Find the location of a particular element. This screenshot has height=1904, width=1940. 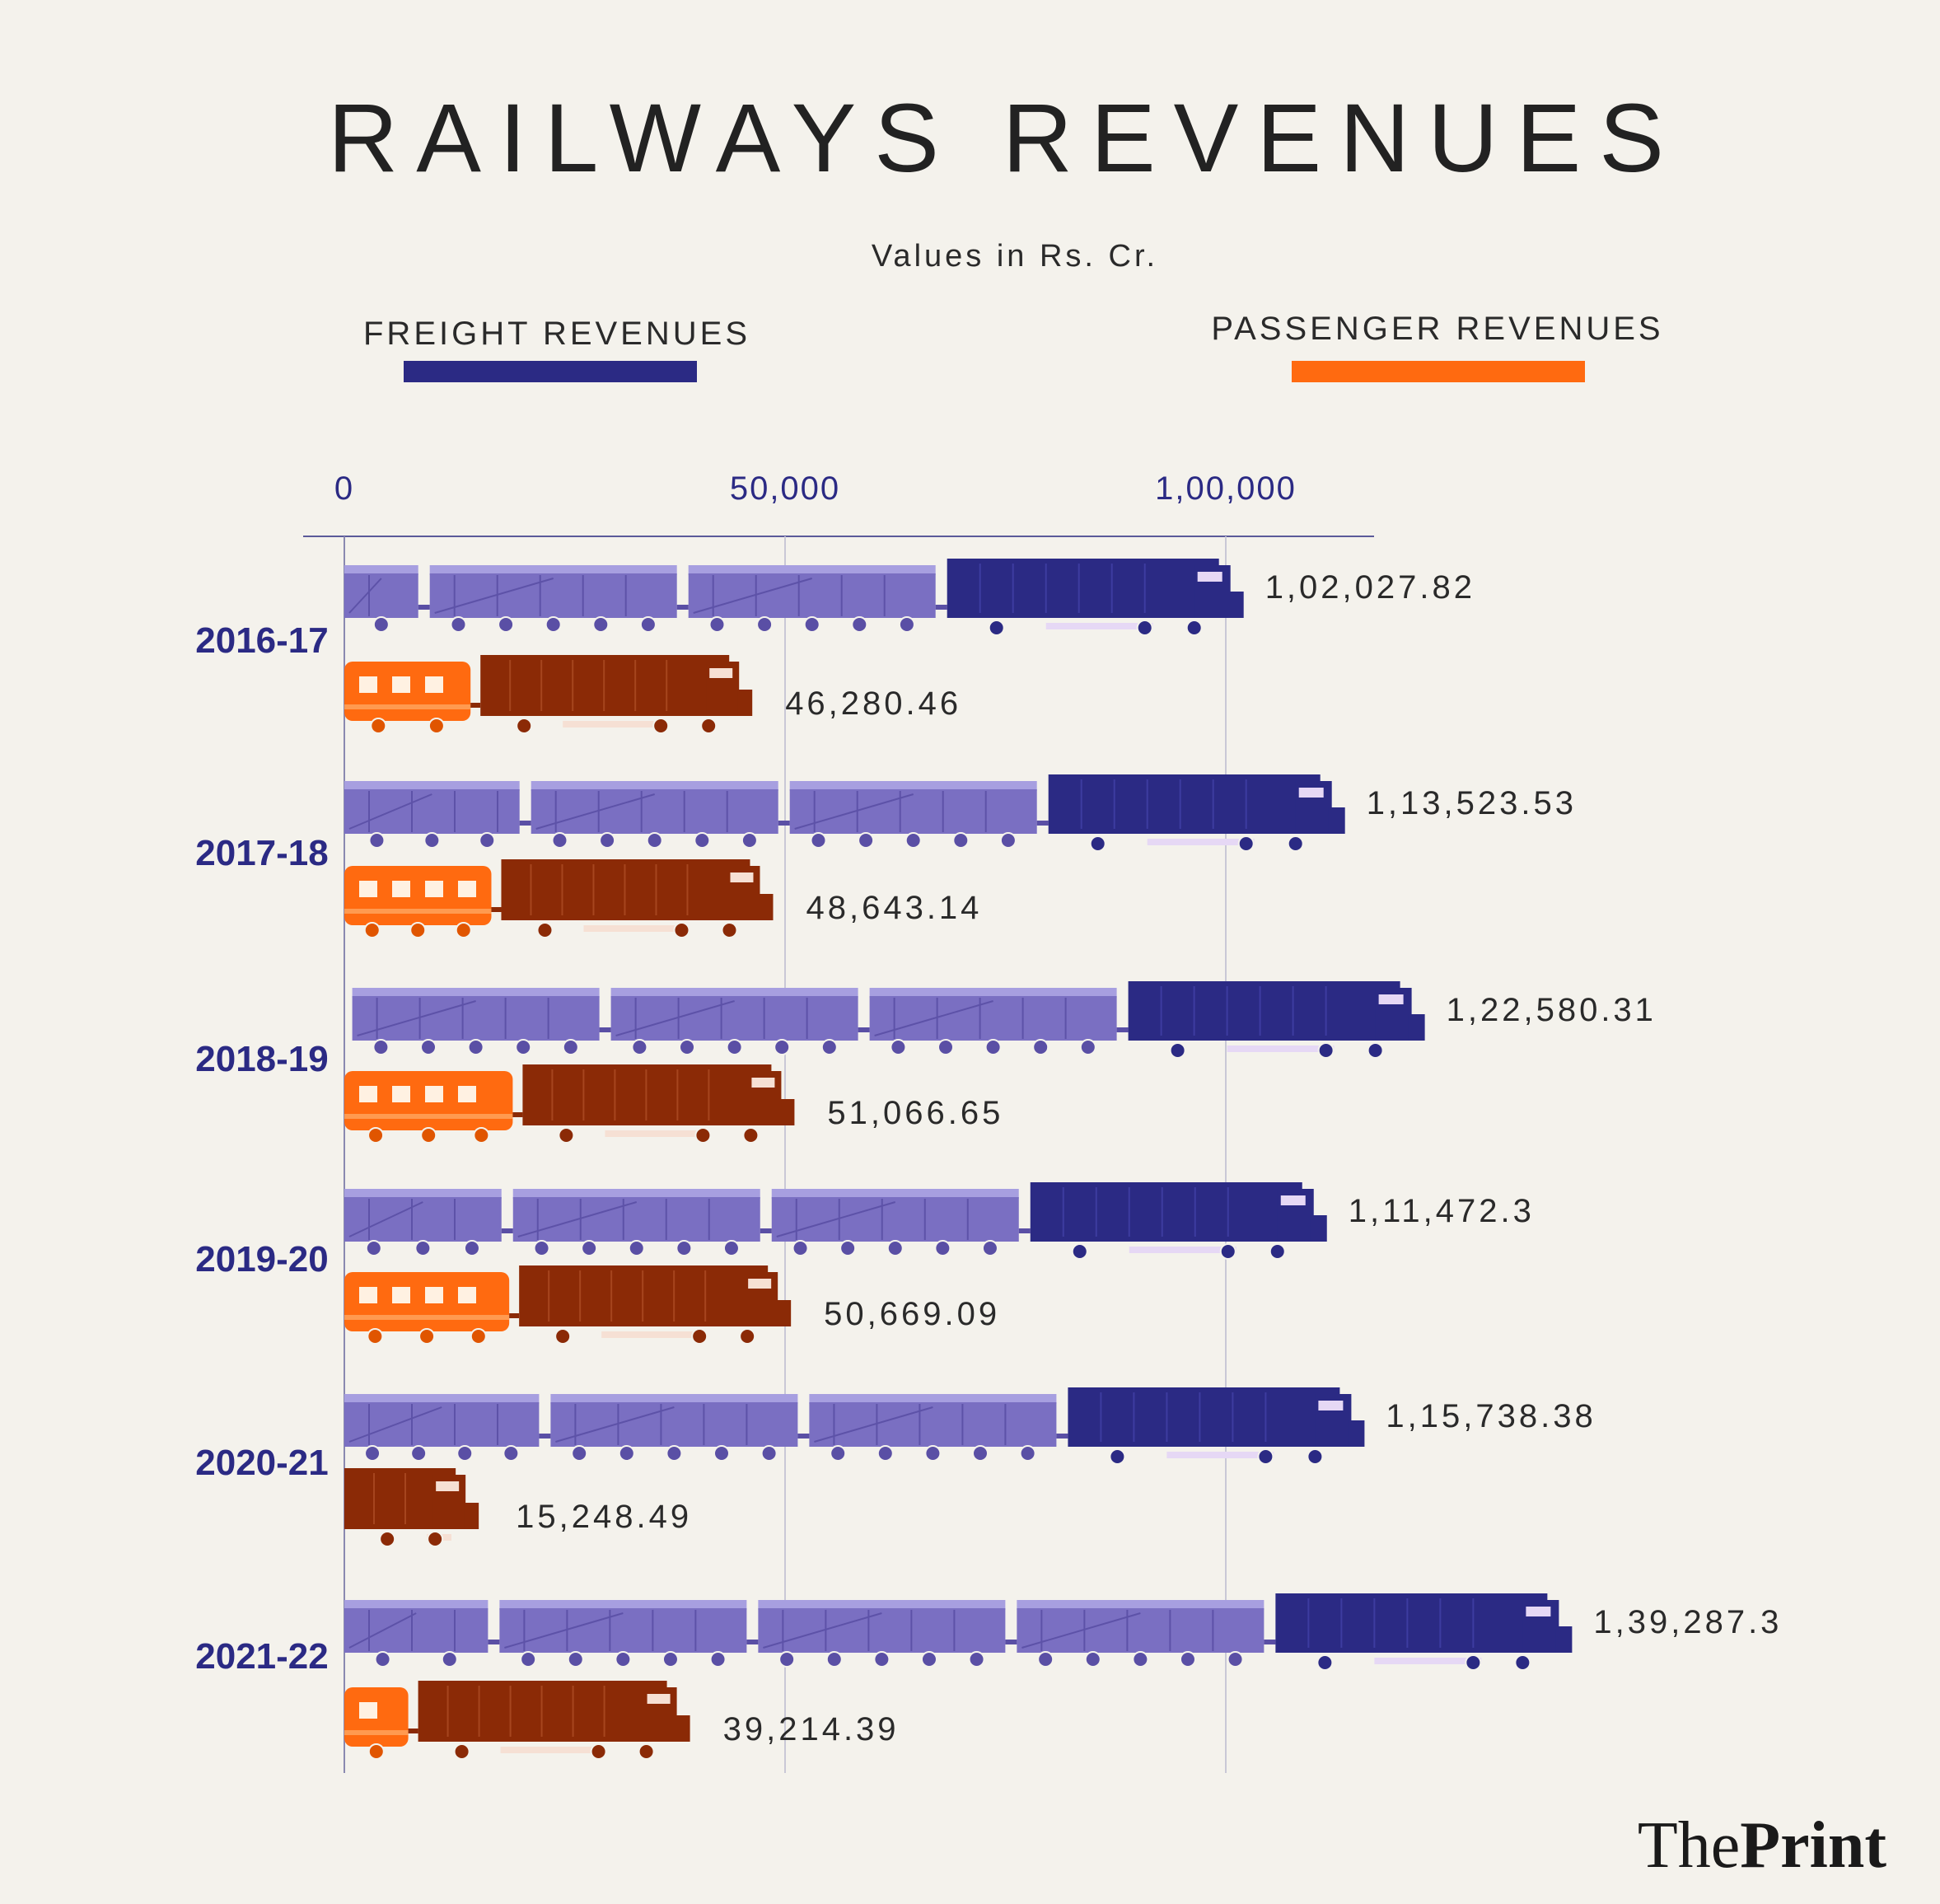

freight-bar-2018-19: 1,22,580.31 is located at coordinates (1002, 1020).